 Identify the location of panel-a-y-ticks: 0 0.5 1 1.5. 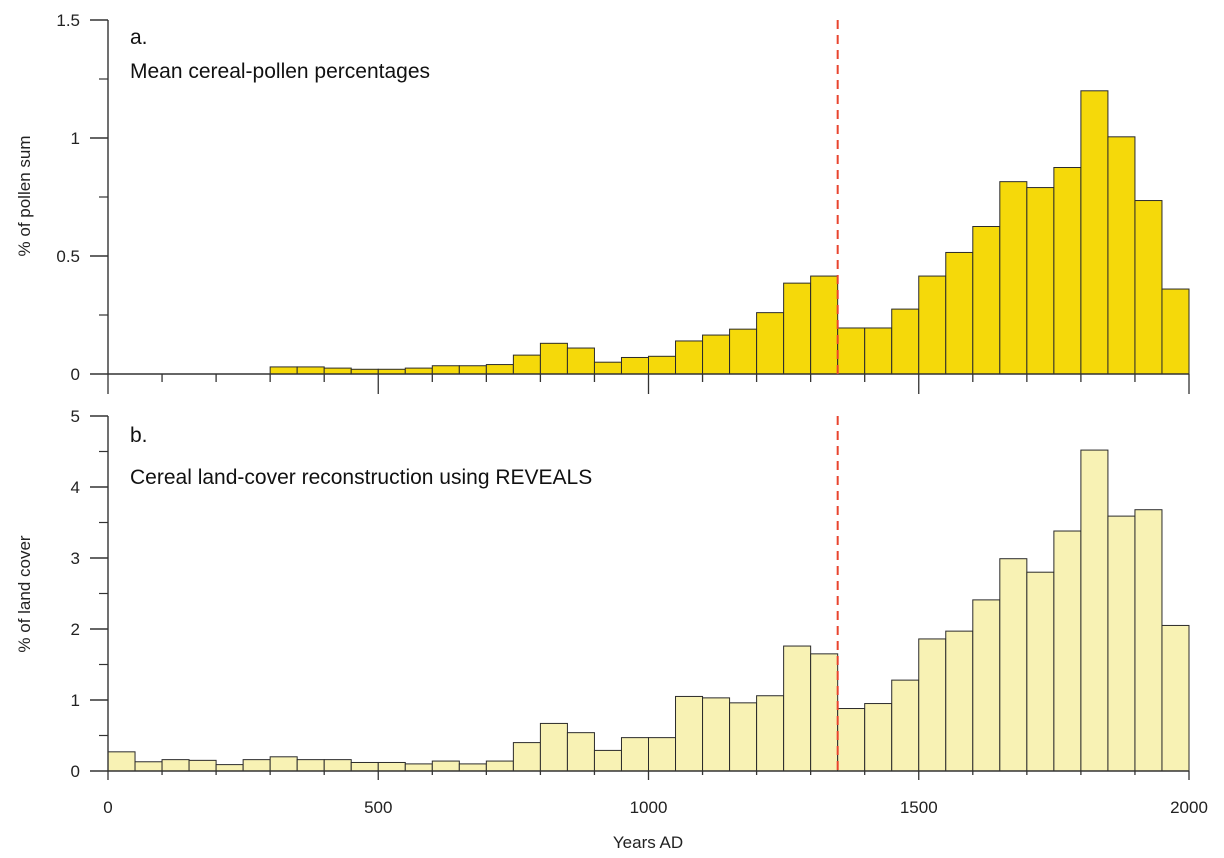
(82, 197).